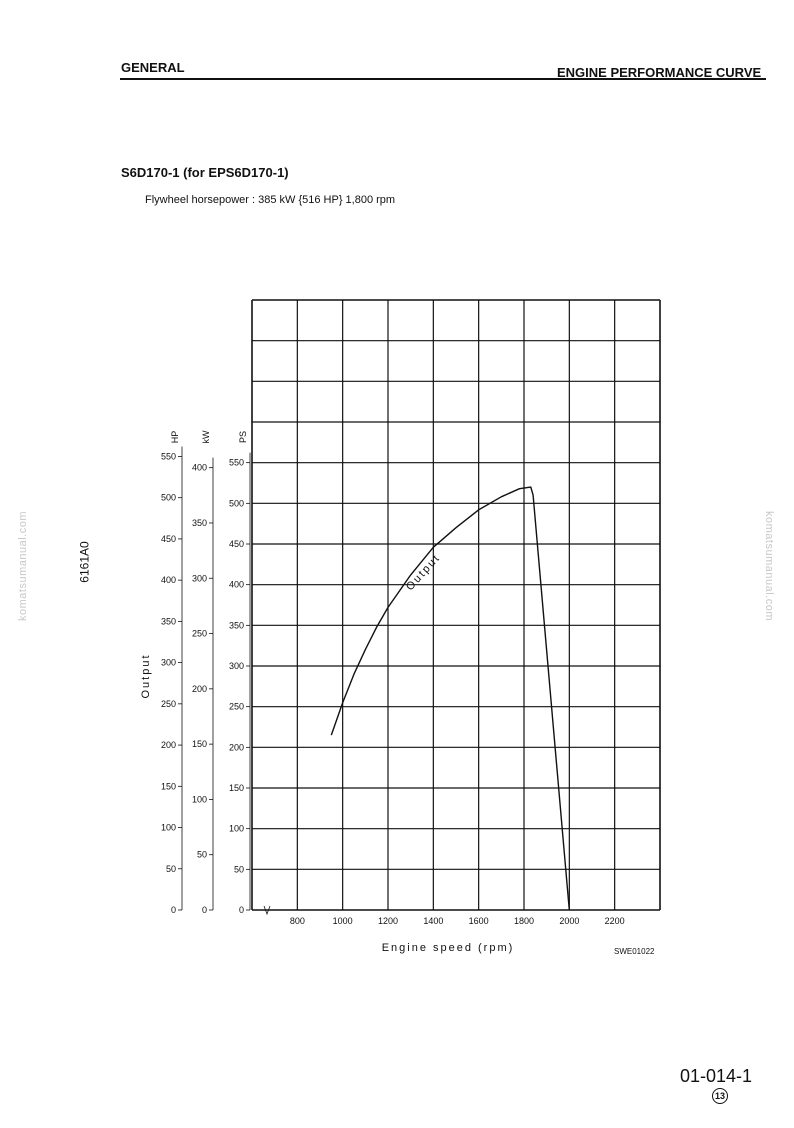 The height and width of the screenshot is (1128, 794). I want to click on hp-tick-label: 100, so click(168, 828).